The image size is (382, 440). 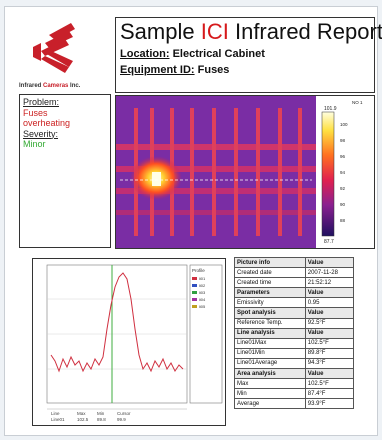 I want to click on table-cell-label: Line01Max, so click(x=270, y=343).